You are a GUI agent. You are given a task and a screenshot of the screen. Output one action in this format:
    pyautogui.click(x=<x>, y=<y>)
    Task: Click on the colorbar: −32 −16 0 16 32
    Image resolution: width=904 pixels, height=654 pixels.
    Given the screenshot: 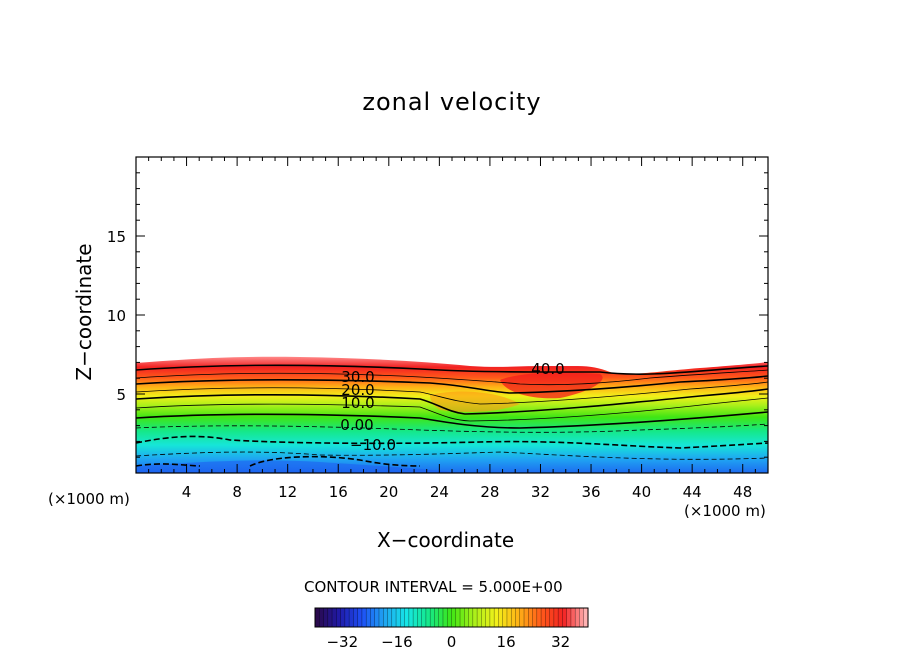 What is the action you would take?
    pyautogui.click(x=451, y=629)
    